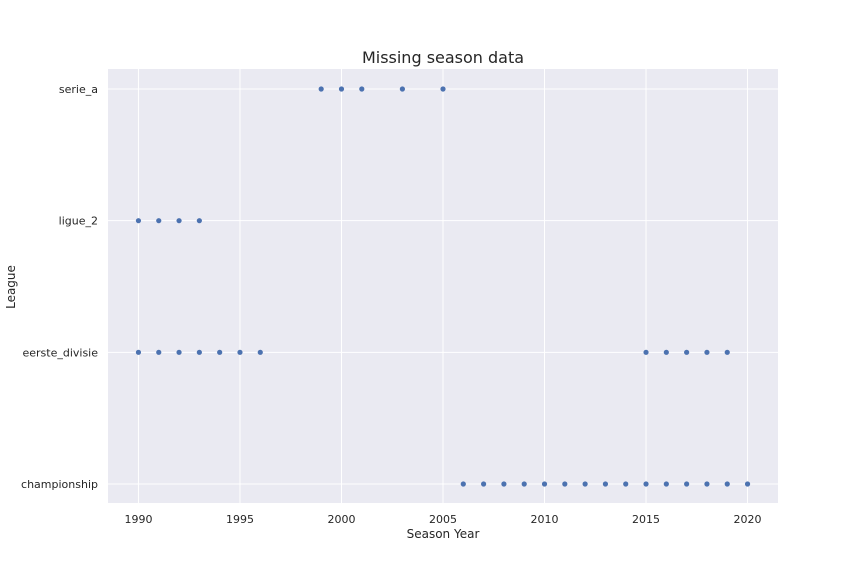 The image size is (864, 576). Describe the element at coordinates (240, 519) in the screenshot. I see `x-tick-label: 1995` at that location.